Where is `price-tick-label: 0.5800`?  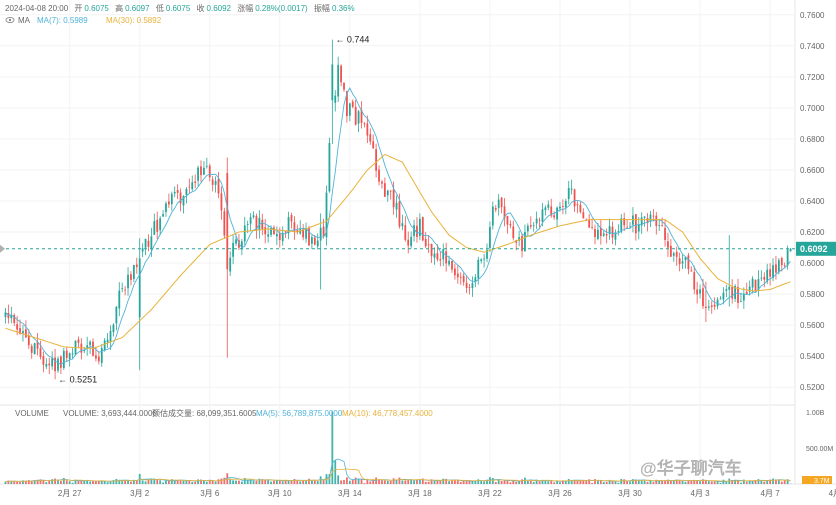
price-tick-label: 0.5800 is located at coordinates (812, 294).